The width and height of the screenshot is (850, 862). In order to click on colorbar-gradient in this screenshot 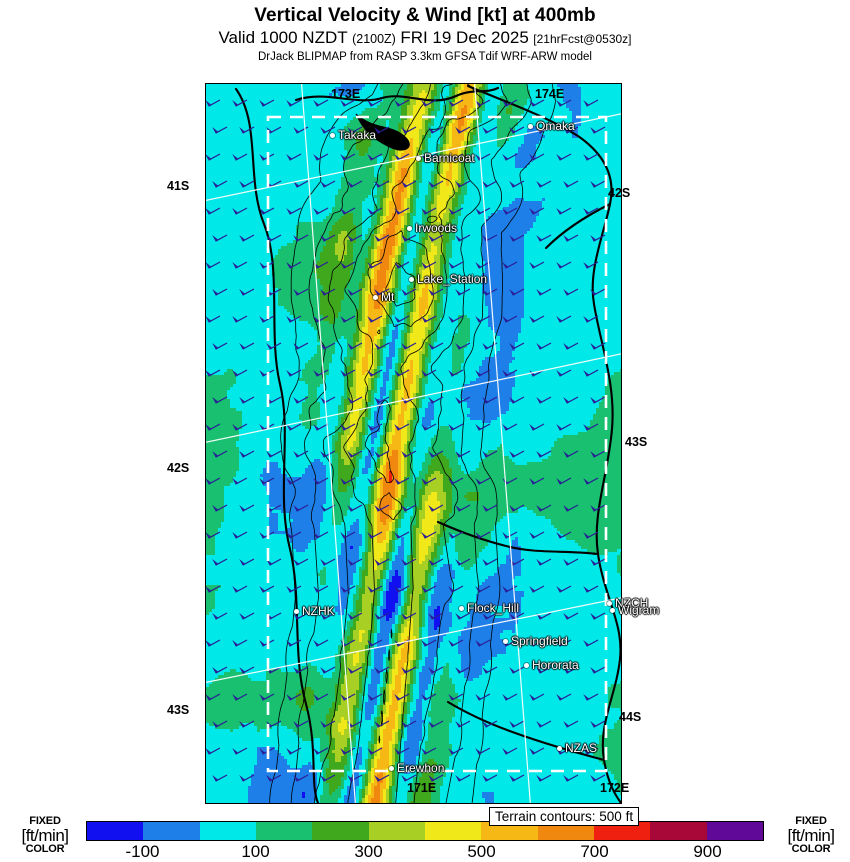, I will do `click(425, 831)`.